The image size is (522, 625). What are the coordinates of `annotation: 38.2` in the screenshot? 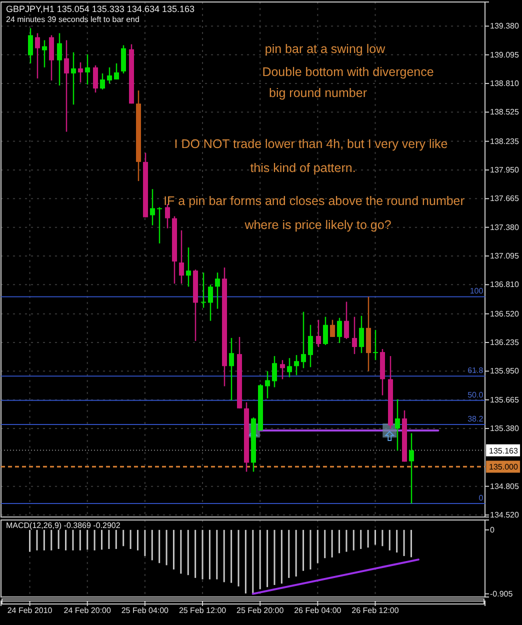 It's located at (476, 419).